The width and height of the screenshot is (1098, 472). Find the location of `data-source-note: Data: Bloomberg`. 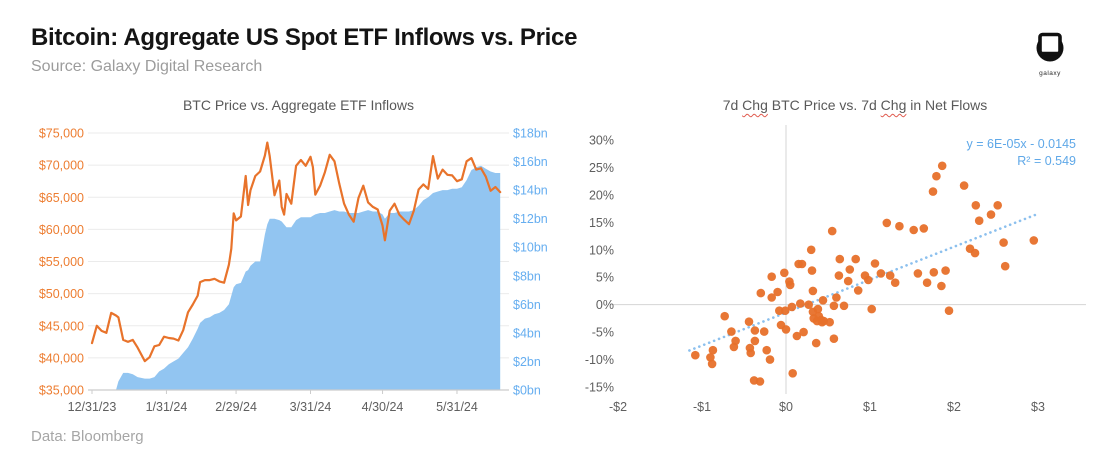

data-source-note: Data: Bloomberg is located at coordinates (87, 436).